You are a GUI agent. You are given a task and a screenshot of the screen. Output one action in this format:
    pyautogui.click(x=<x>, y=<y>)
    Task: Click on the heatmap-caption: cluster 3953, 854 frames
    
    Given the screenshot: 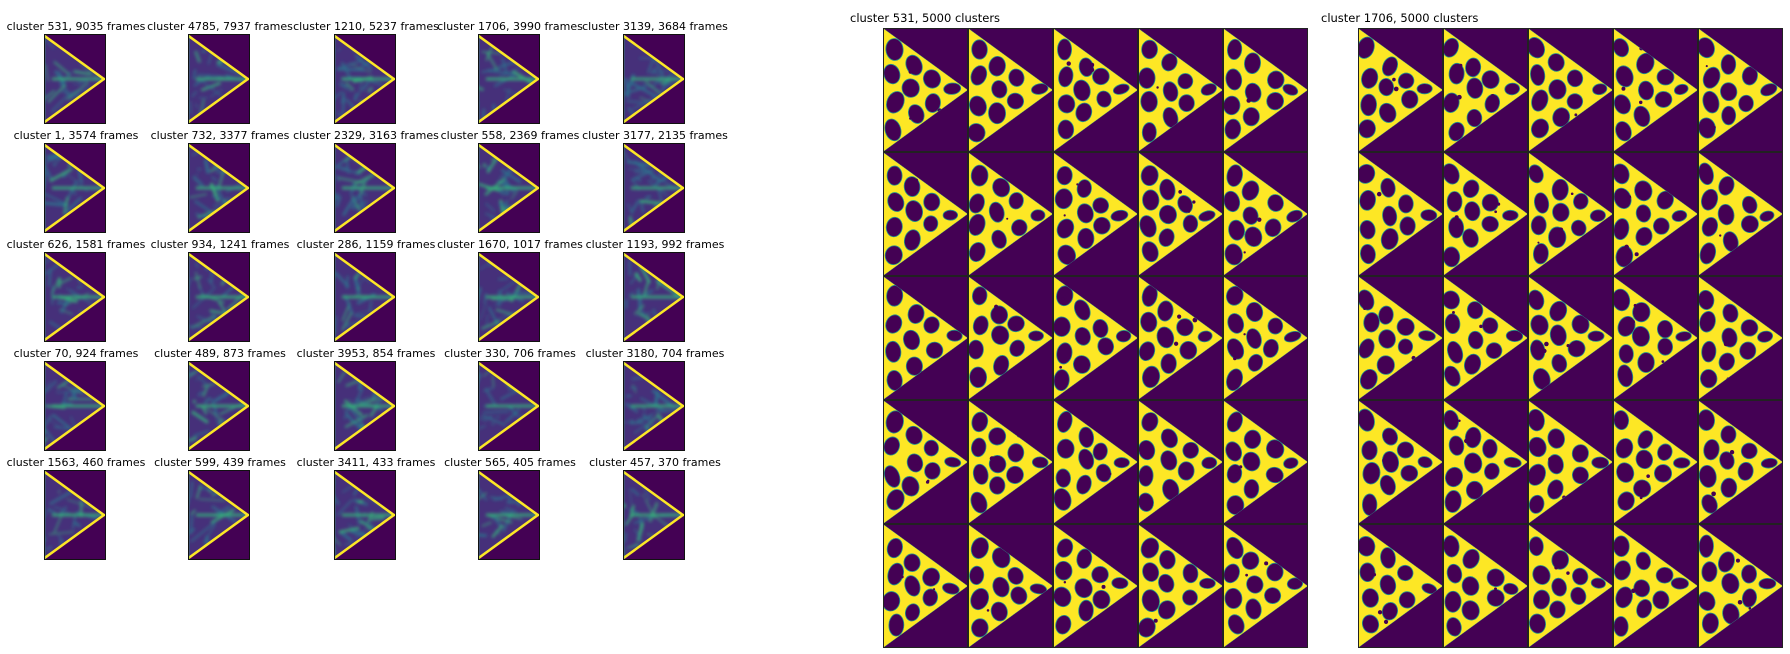 What is the action you would take?
    pyautogui.click(x=366, y=353)
    